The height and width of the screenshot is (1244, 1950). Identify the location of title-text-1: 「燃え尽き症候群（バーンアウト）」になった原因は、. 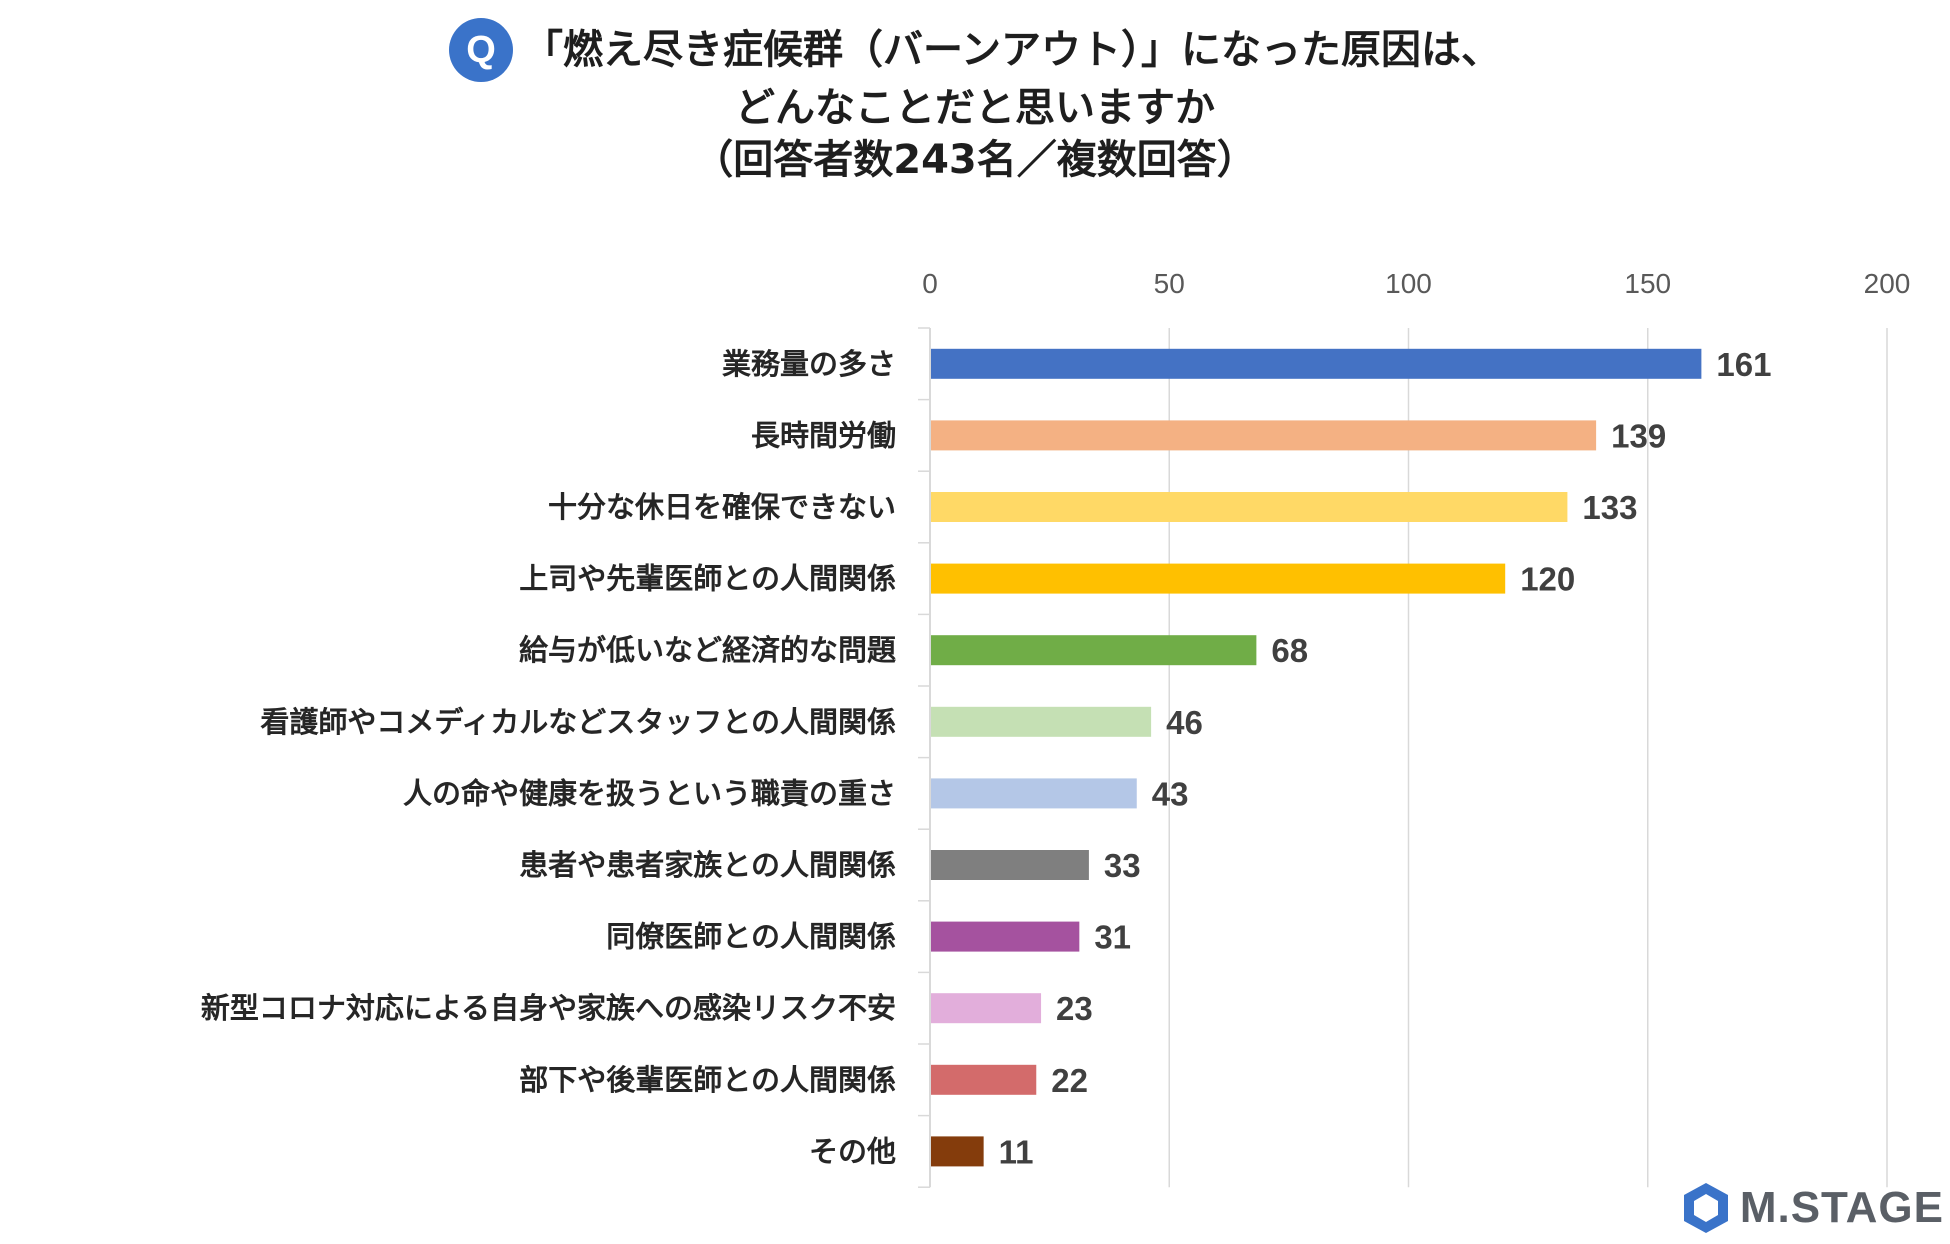
(1012, 50).